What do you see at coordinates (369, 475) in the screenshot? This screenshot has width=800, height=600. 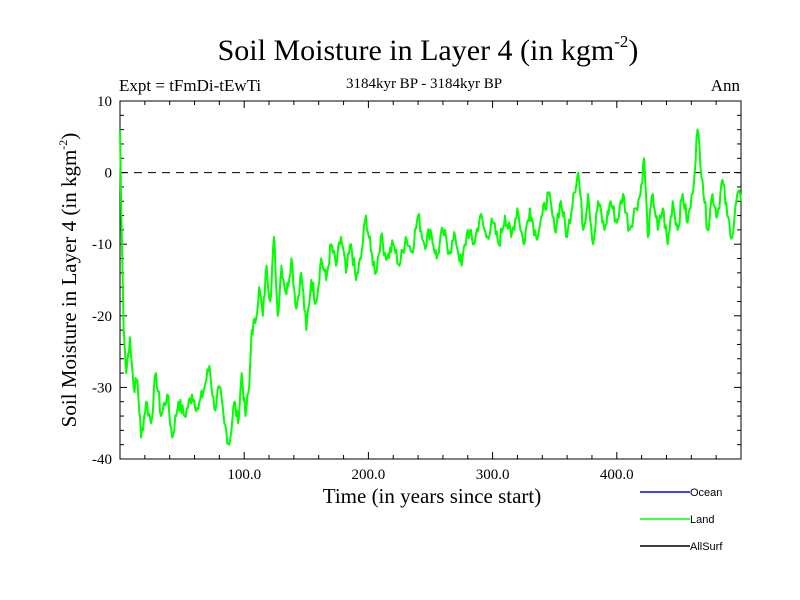 I see `x-tick-label: 200.0` at bounding box center [369, 475].